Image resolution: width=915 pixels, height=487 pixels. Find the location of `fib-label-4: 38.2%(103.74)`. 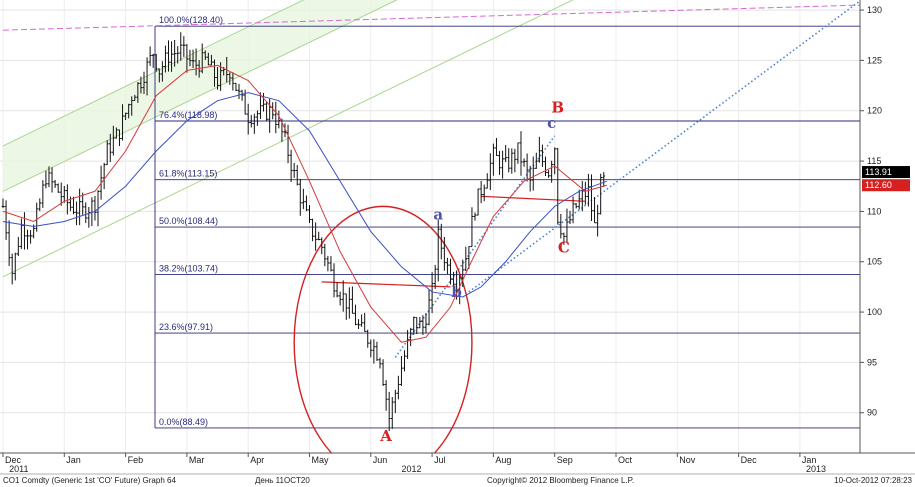

fib-label-4: 38.2%(103.74) is located at coordinates (188, 268).